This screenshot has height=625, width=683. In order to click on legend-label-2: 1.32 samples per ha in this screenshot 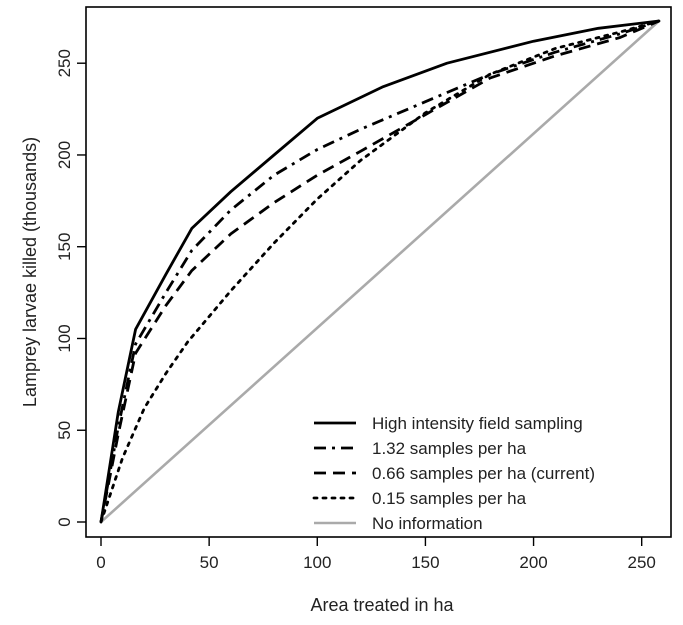, I will do `click(449, 448)`.